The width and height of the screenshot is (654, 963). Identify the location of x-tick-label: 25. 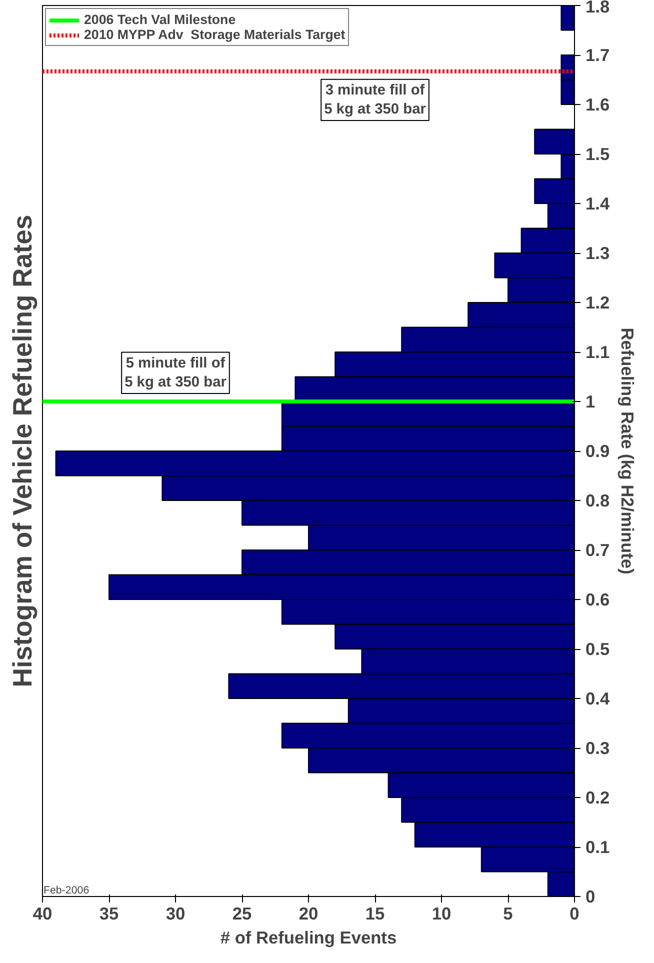
(242, 914).